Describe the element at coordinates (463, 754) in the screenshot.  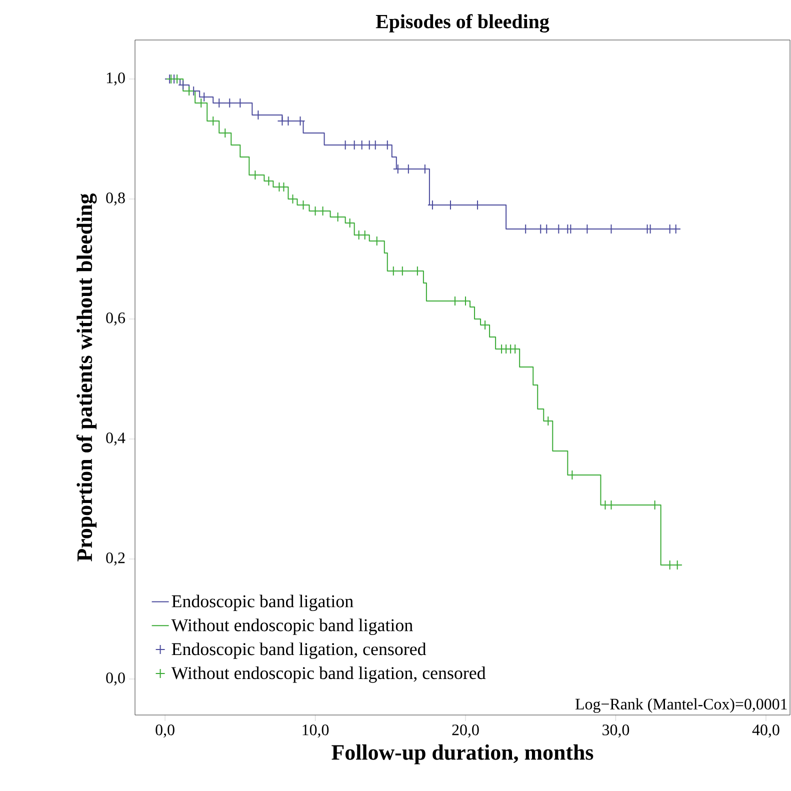
I see `x-axis-title: Follow-up duration, months` at that location.